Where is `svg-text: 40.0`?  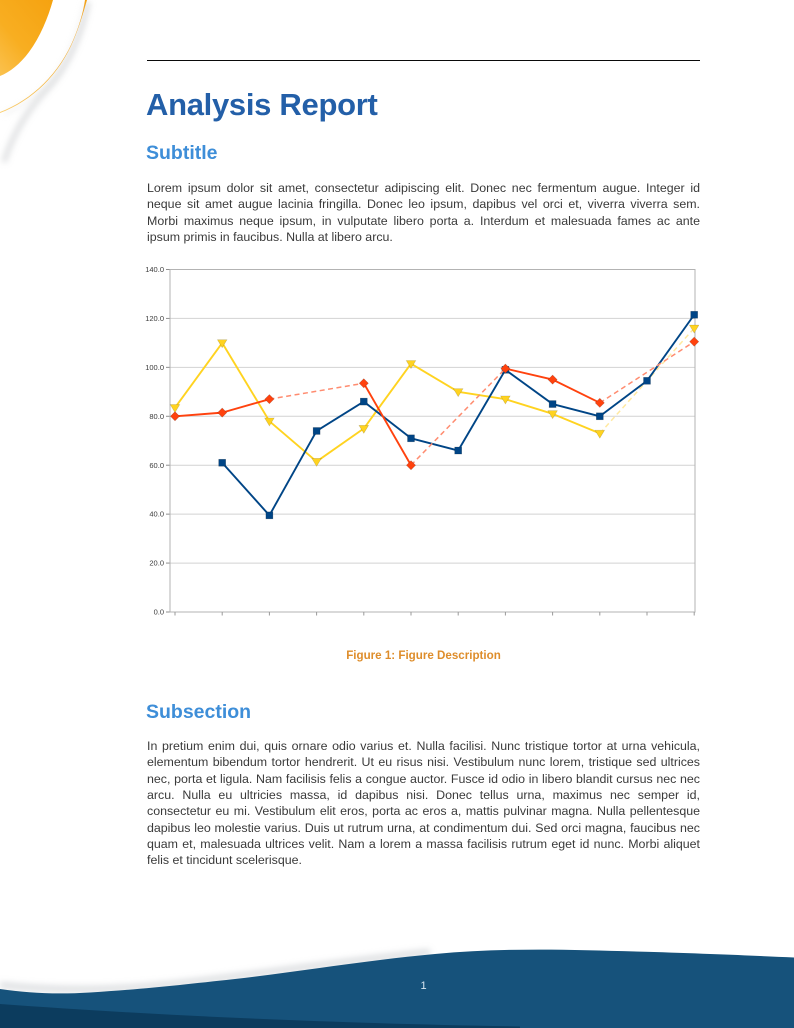
svg-text: 40.0 is located at coordinates (156, 514).